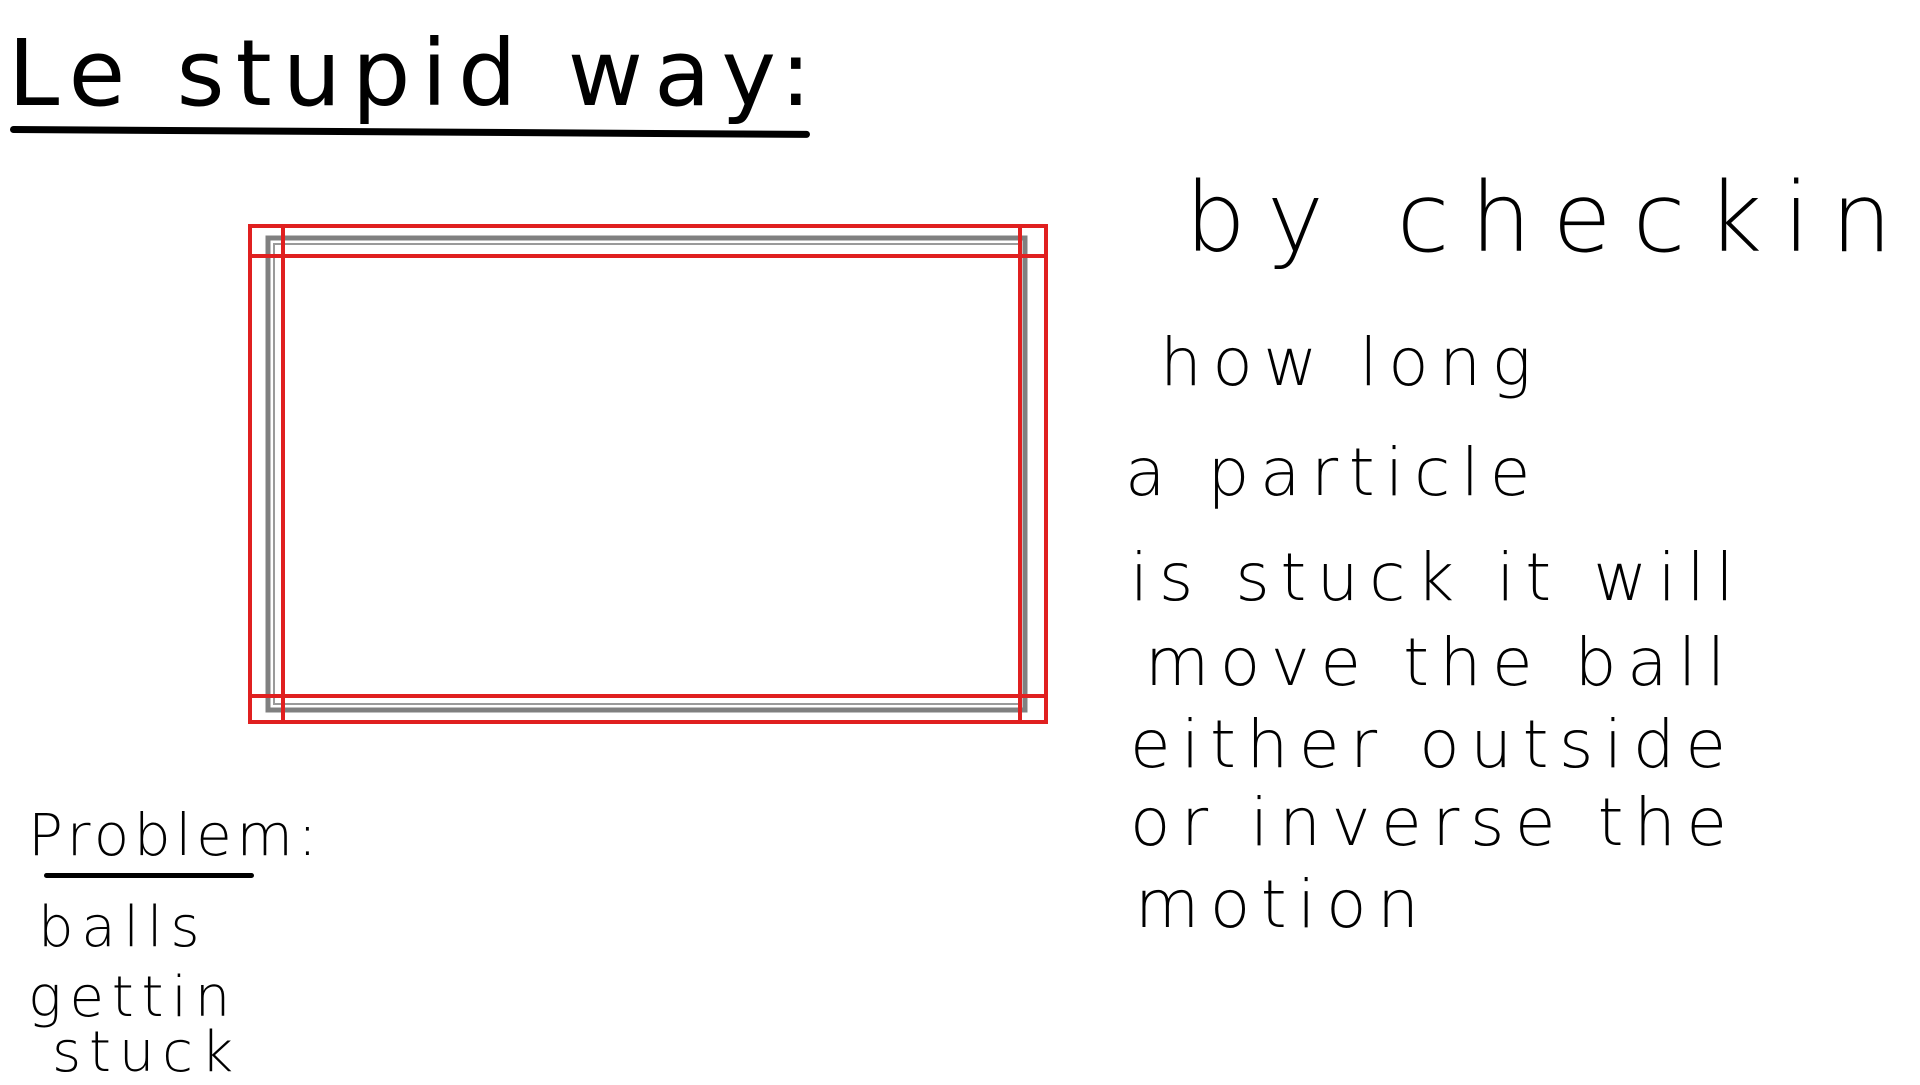  I want to click on collision-zone-bottom, so click(648, 709).